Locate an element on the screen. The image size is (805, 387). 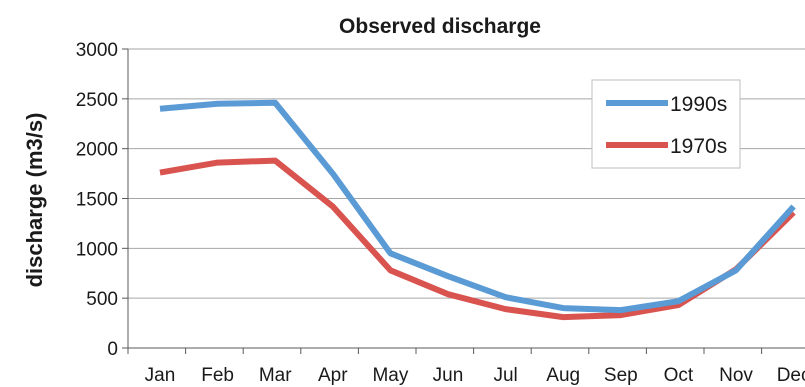
x-tick-label: Jun is located at coordinates (448, 375).